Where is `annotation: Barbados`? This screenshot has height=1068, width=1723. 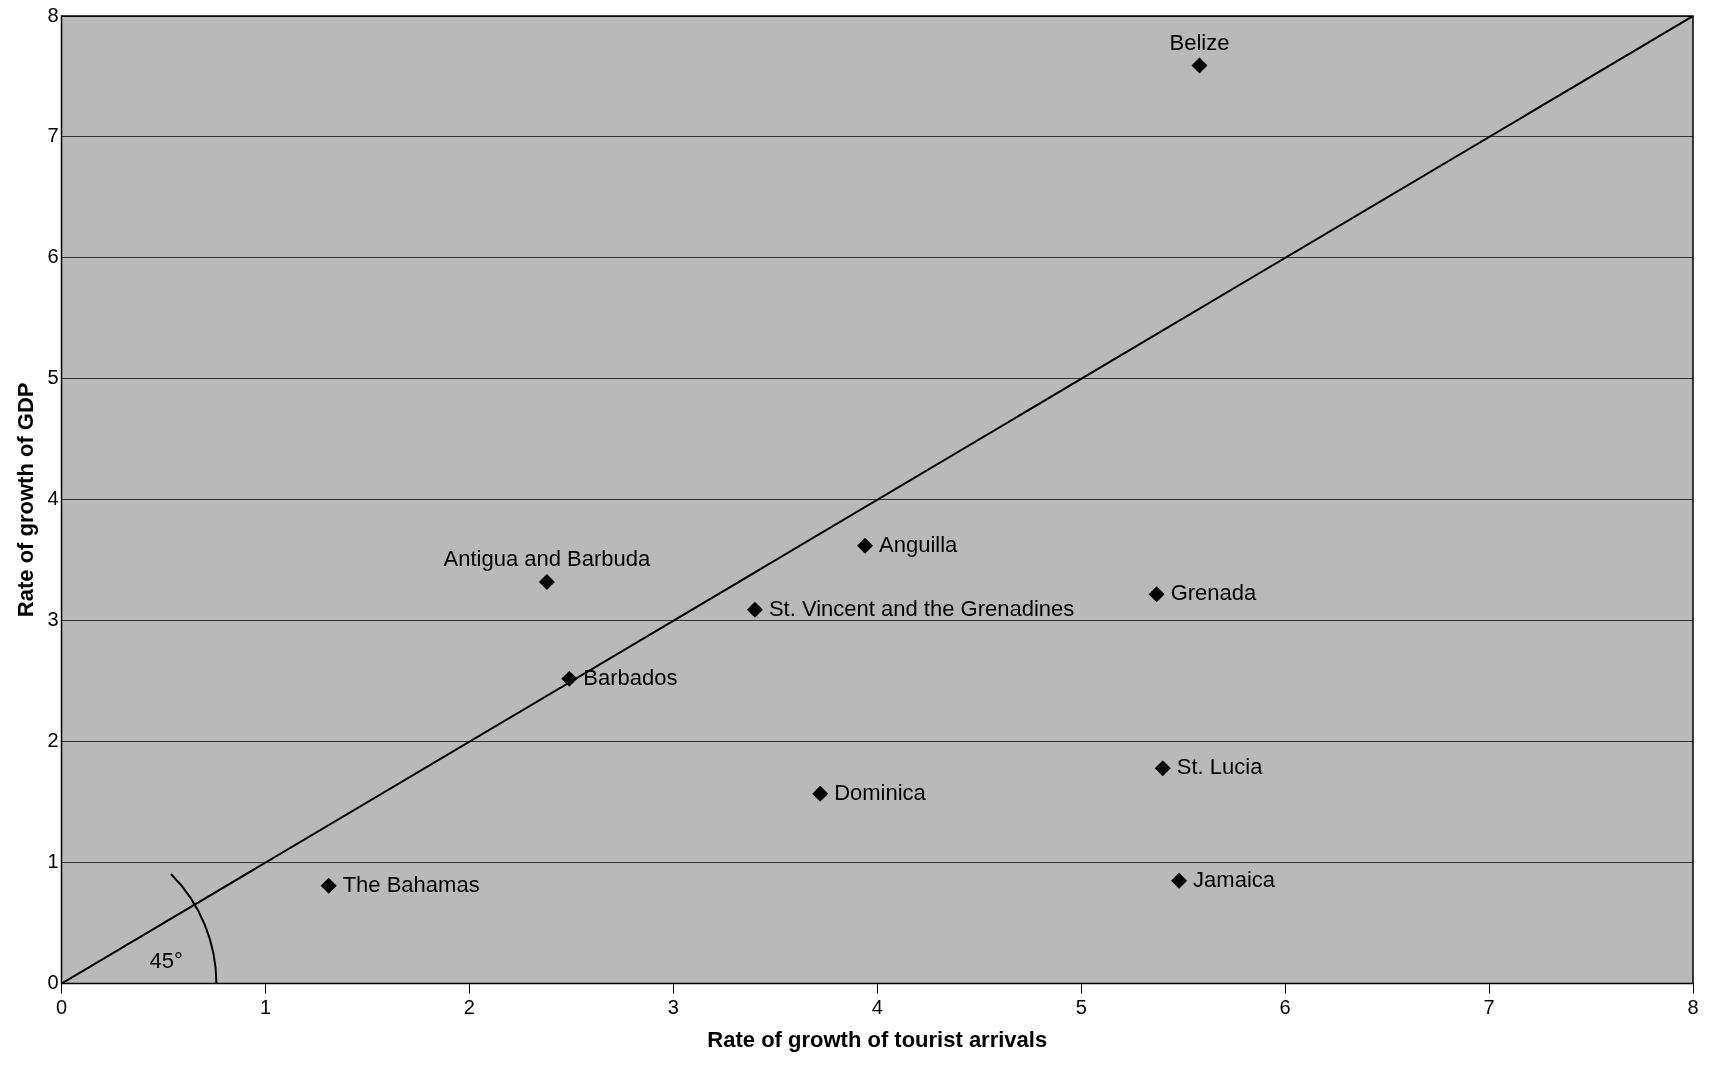
annotation: Barbados is located at coordinates (630, 677).